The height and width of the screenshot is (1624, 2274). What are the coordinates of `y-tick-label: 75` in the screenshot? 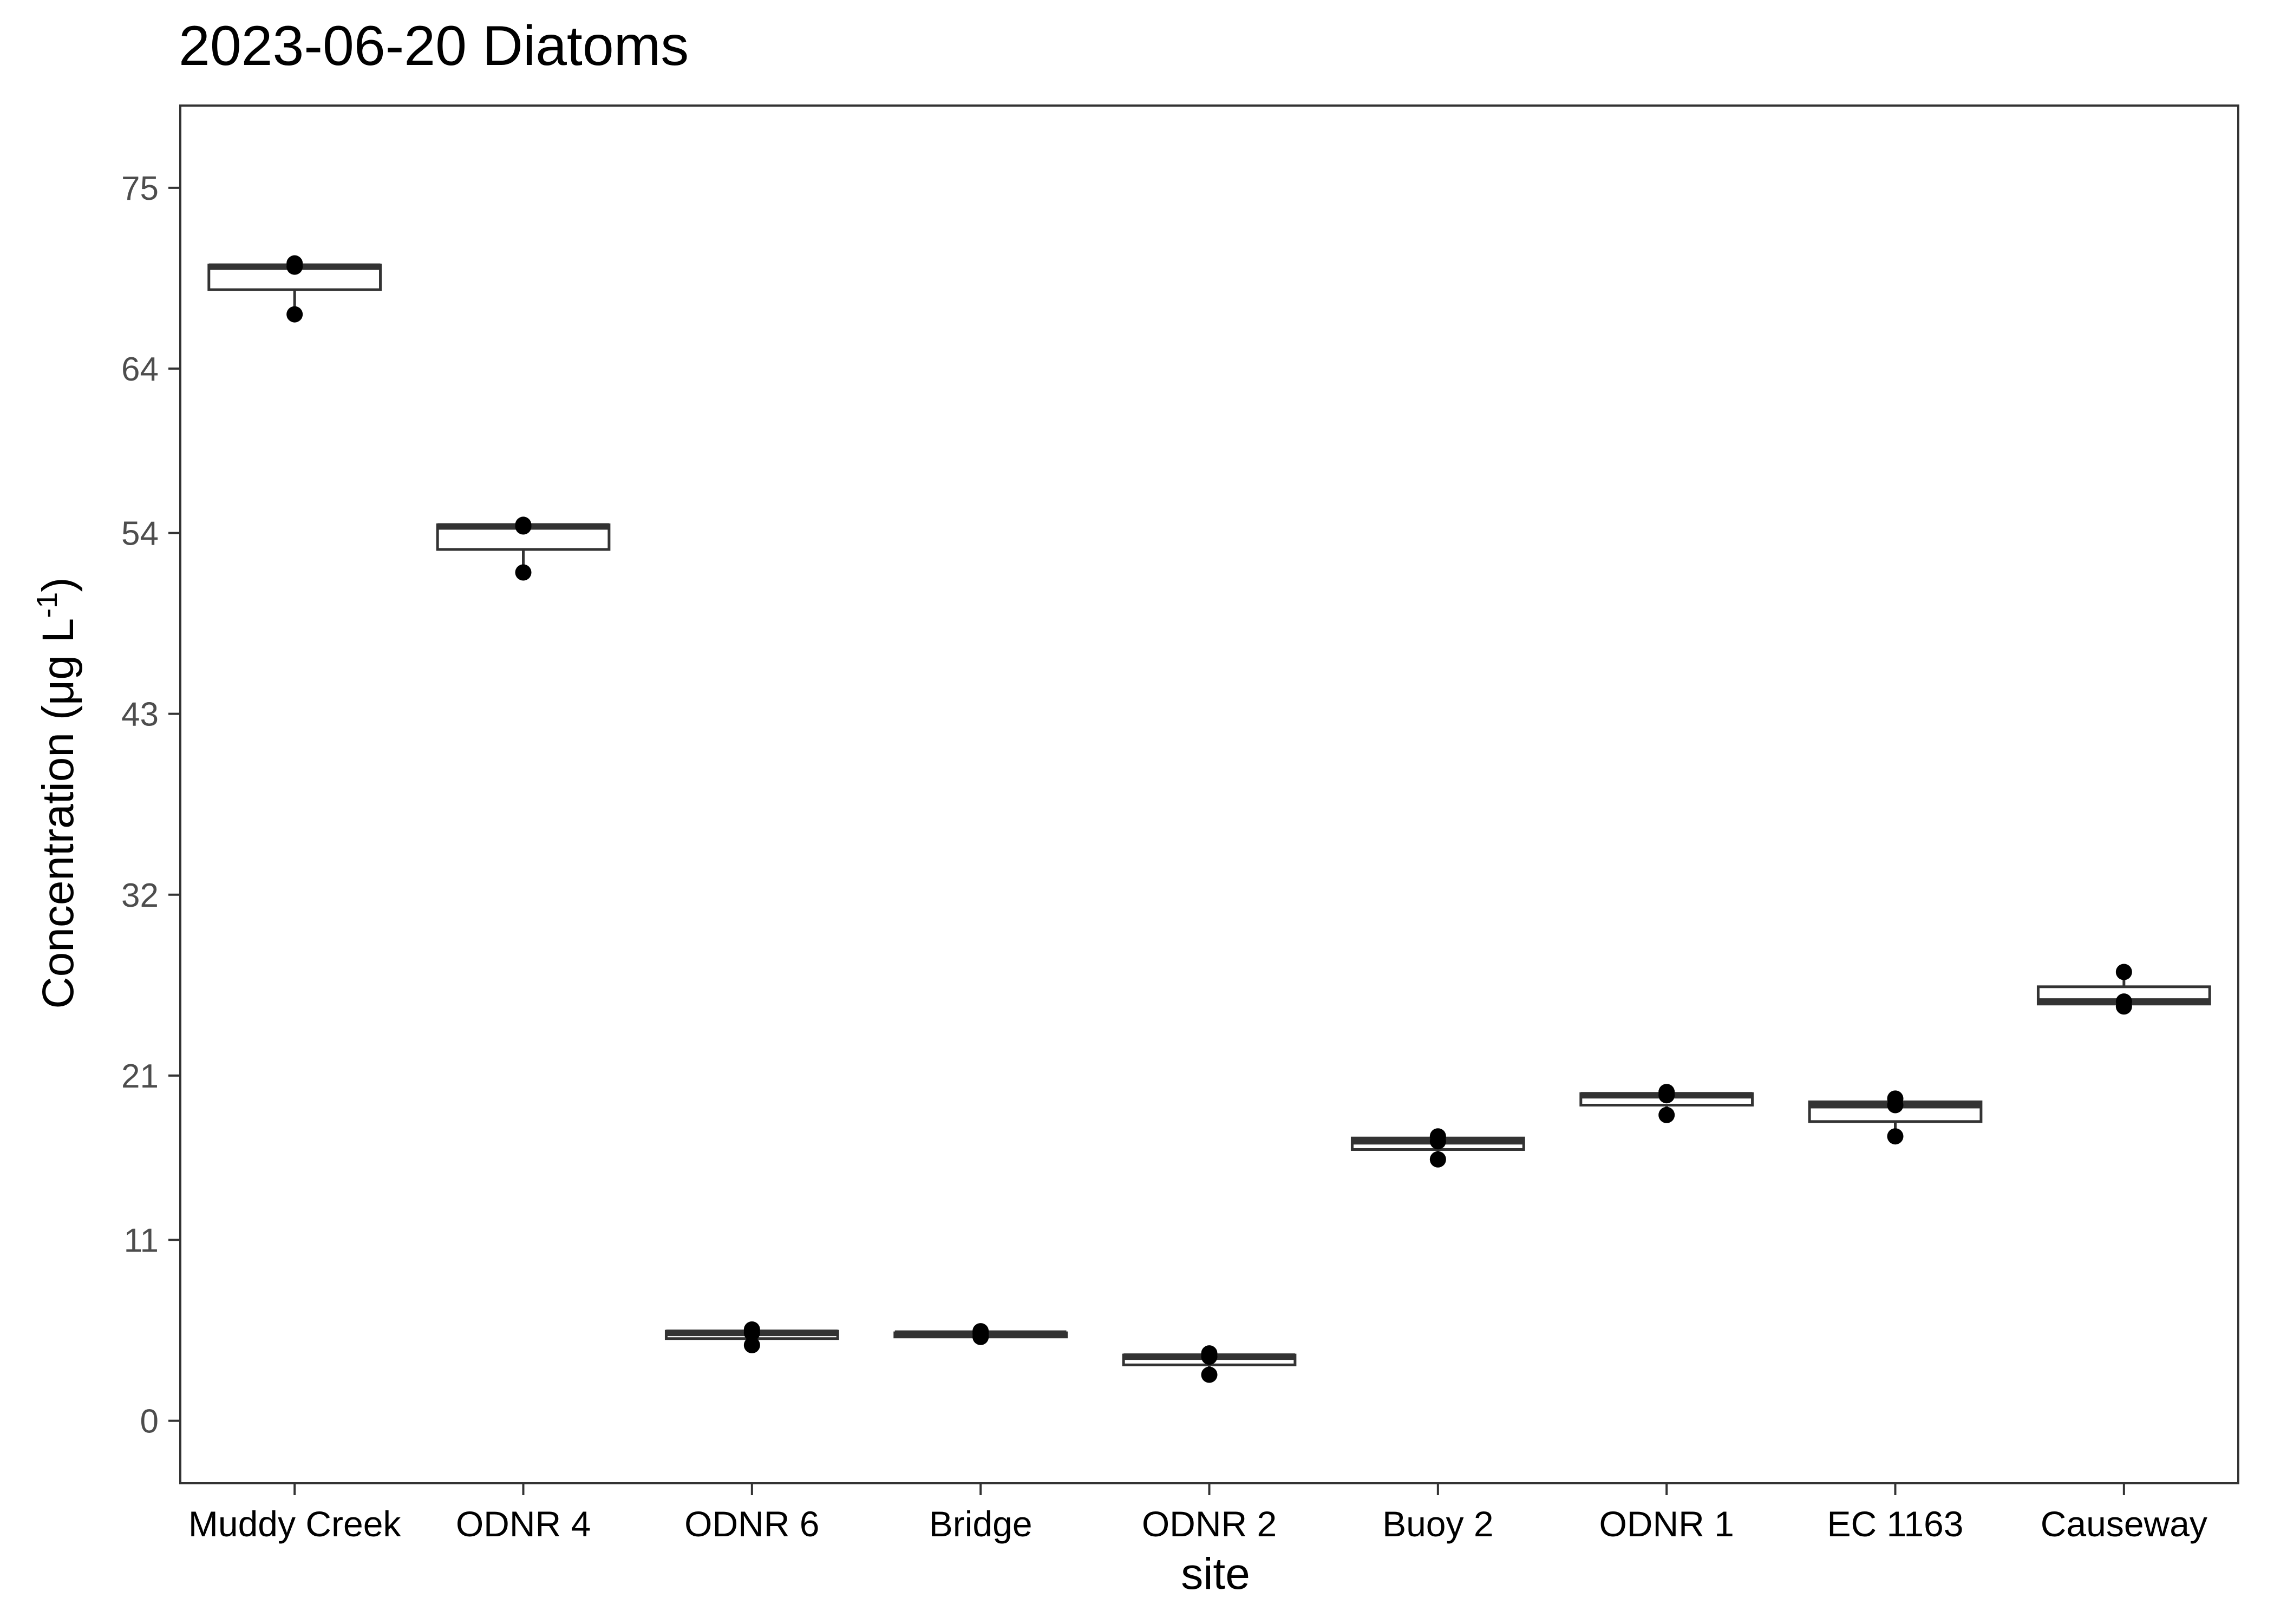 It's located at (140, 188).